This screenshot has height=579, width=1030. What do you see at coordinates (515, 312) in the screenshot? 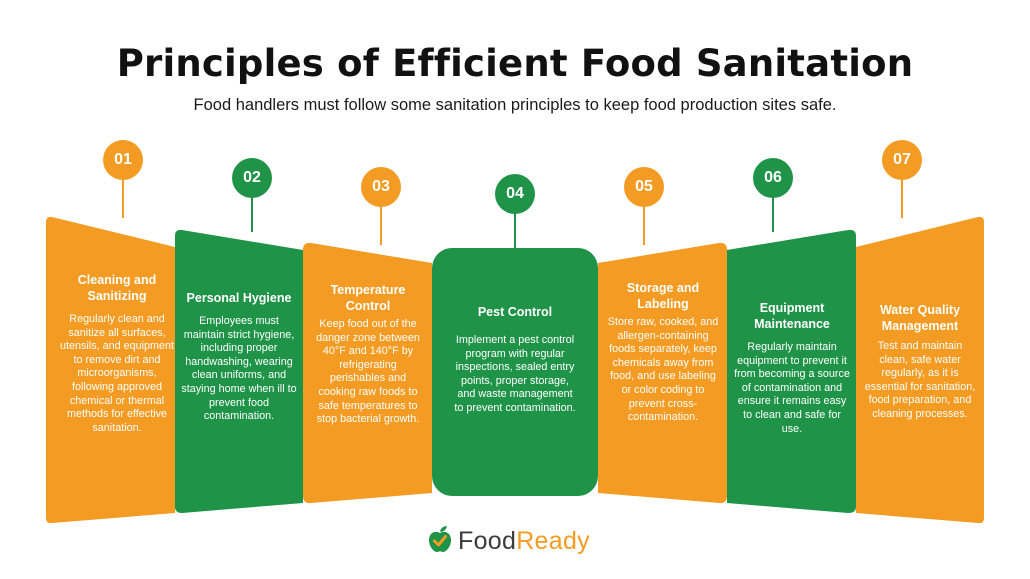
I see `principle-title: Pest Control` at bounding box center [515, 312].